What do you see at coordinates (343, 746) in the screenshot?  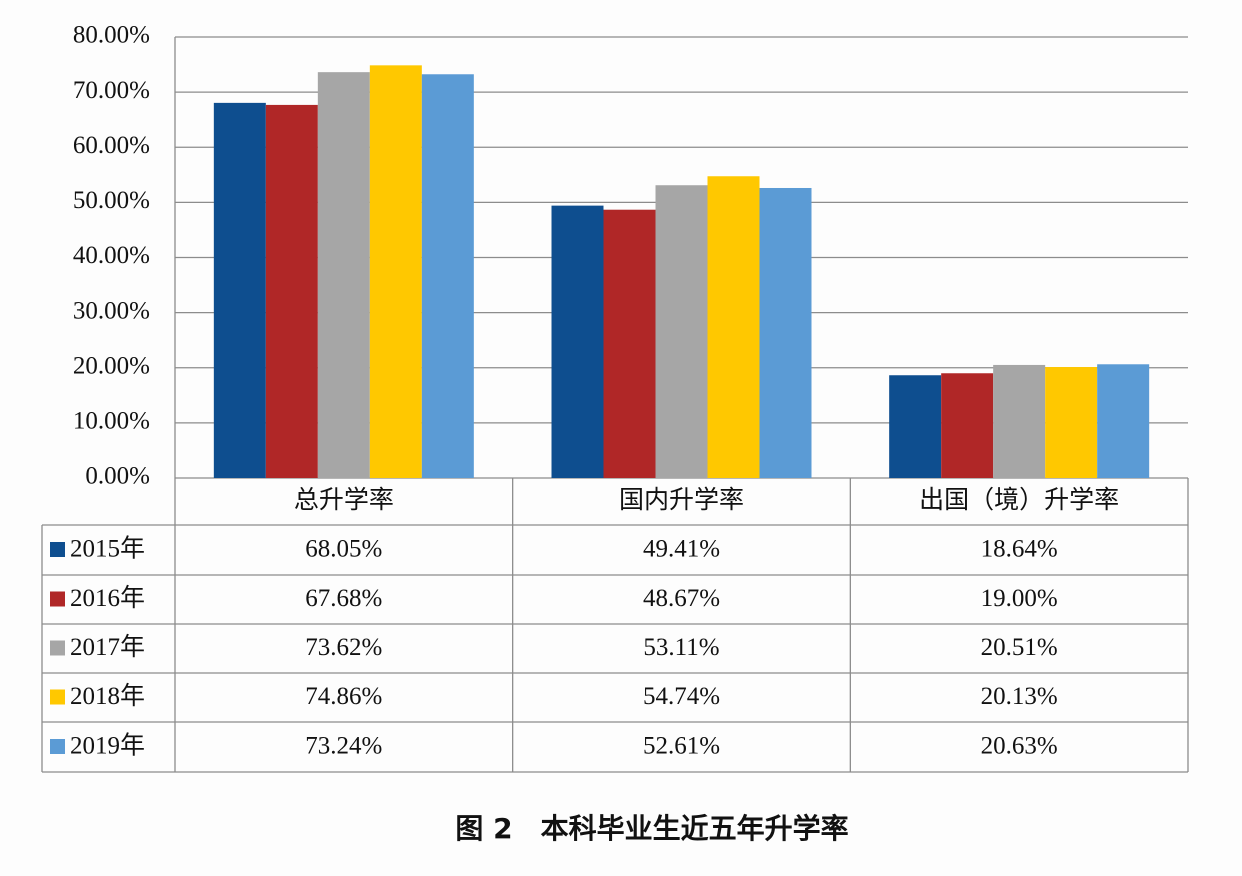 I see `table-value: 73.24%` at bounding box center [343, 746].